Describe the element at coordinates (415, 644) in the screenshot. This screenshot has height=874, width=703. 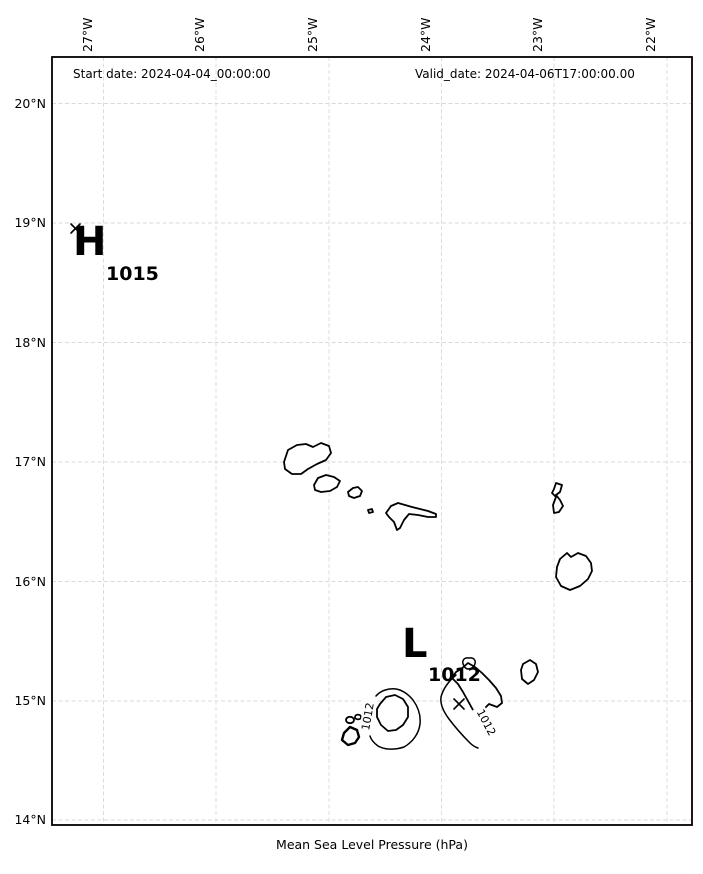
I see `low-pressure-symbol: L` at that location.